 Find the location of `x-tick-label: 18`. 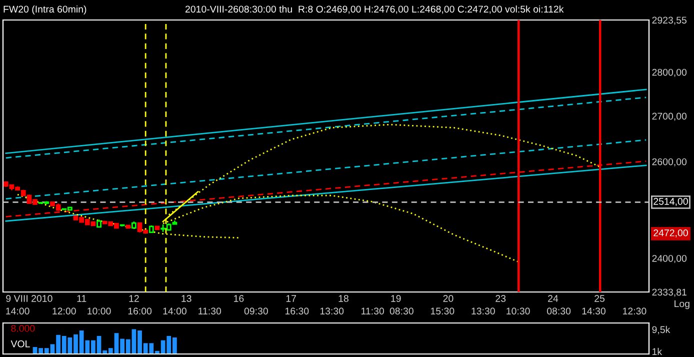

x-tick-label: 18 is located at coordinates (343, 298).